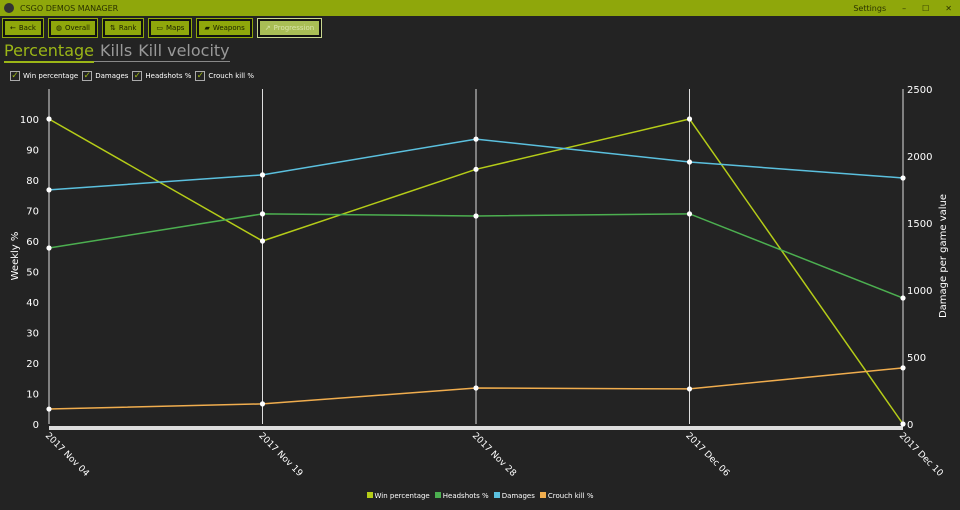  I want to click on button-label: Overall, so click(77, 28).